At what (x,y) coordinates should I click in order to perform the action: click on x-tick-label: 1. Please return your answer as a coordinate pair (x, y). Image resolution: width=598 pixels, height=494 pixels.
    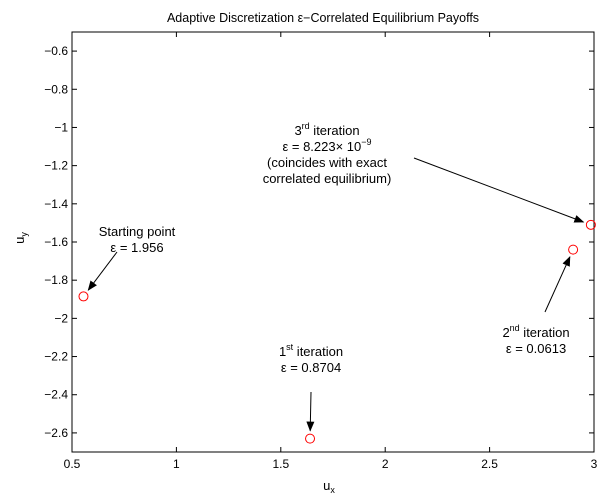
    Looking at the image, I should click on (176, 464).